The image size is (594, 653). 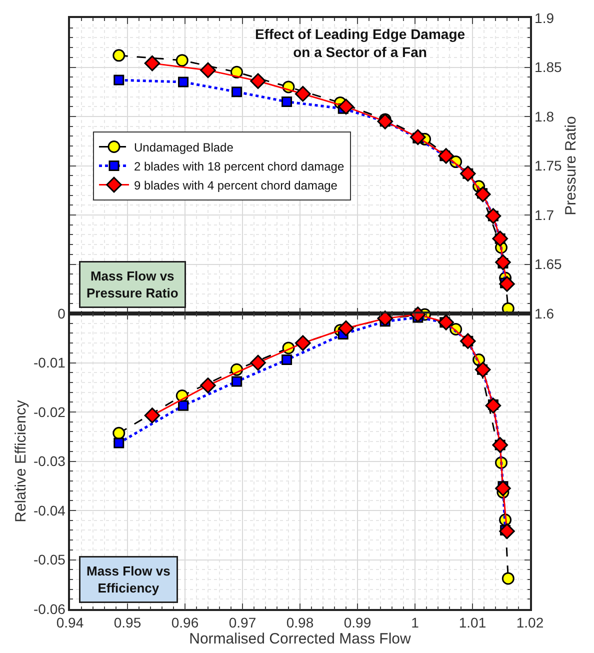 What do you see at coordinates (472, 622) in the screenshot?
I see `x-tick-label: 1.01` at bounding box center [472, 622].